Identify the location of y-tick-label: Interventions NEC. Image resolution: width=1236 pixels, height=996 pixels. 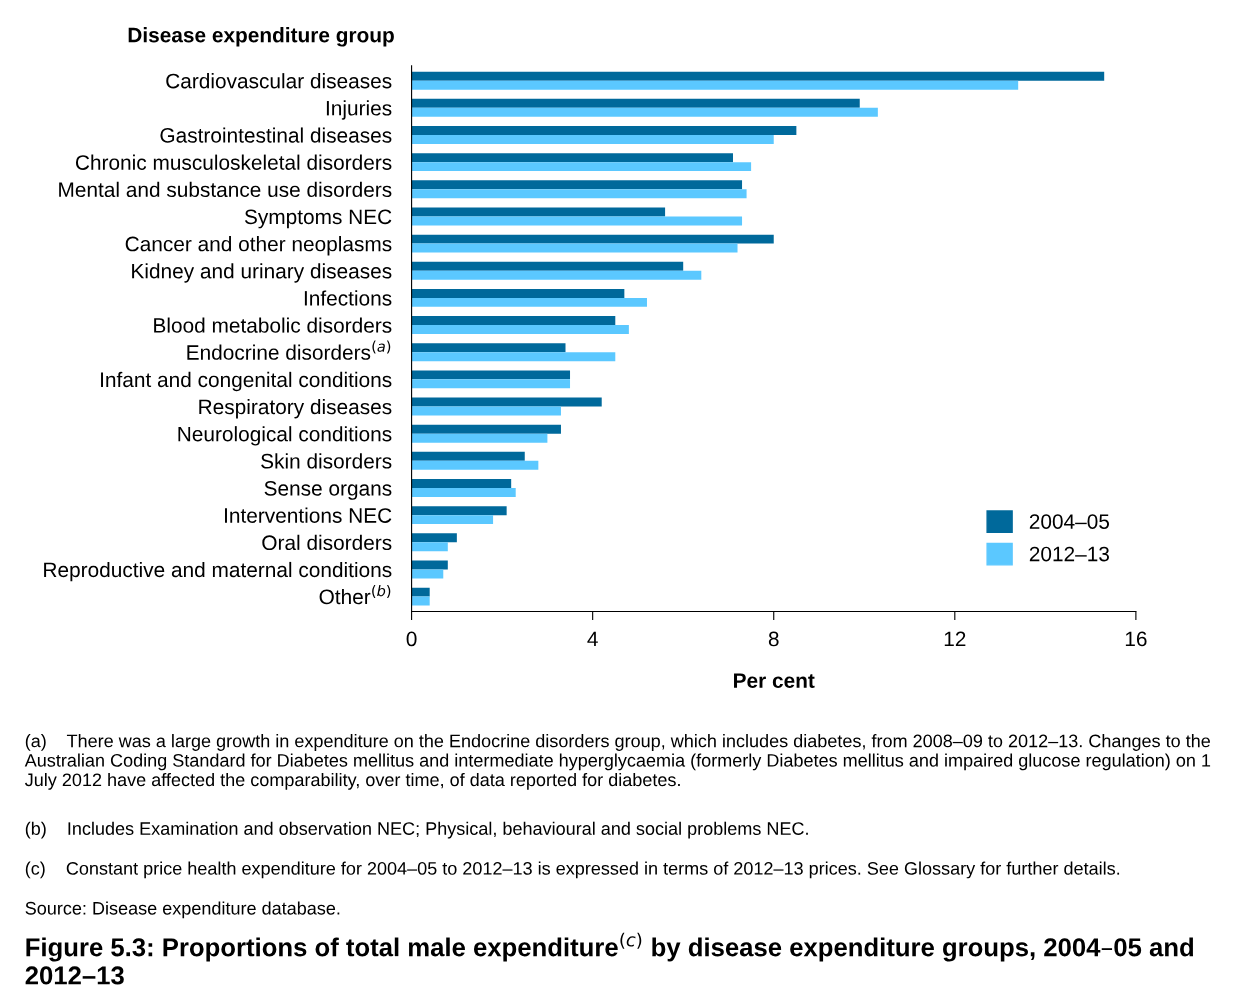
(308, 515).